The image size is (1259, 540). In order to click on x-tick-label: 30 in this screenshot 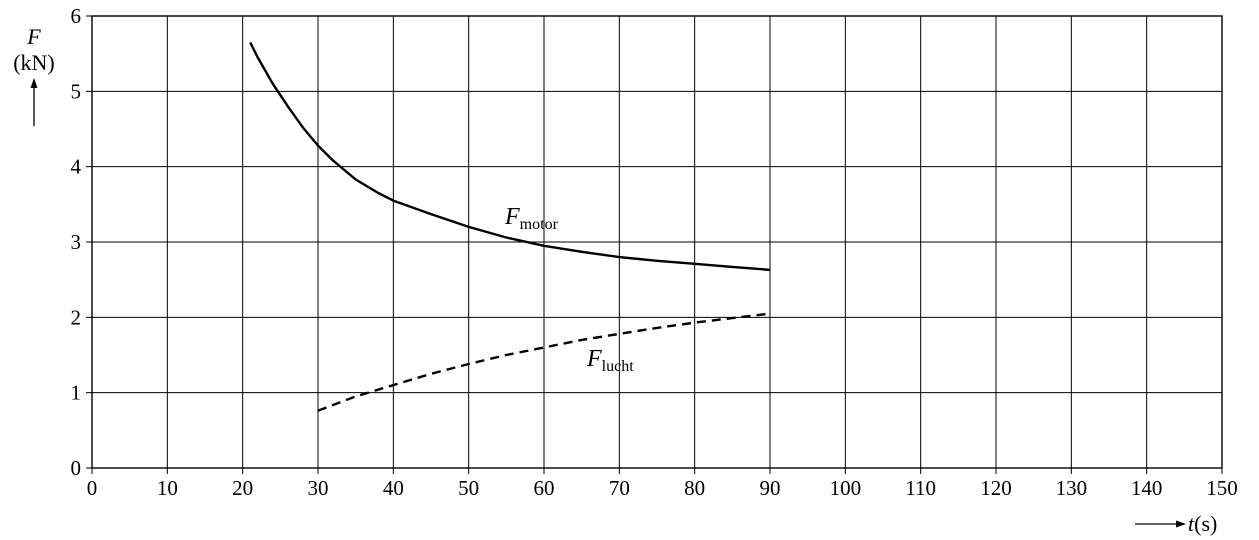, I will do `click(318, 488)`.